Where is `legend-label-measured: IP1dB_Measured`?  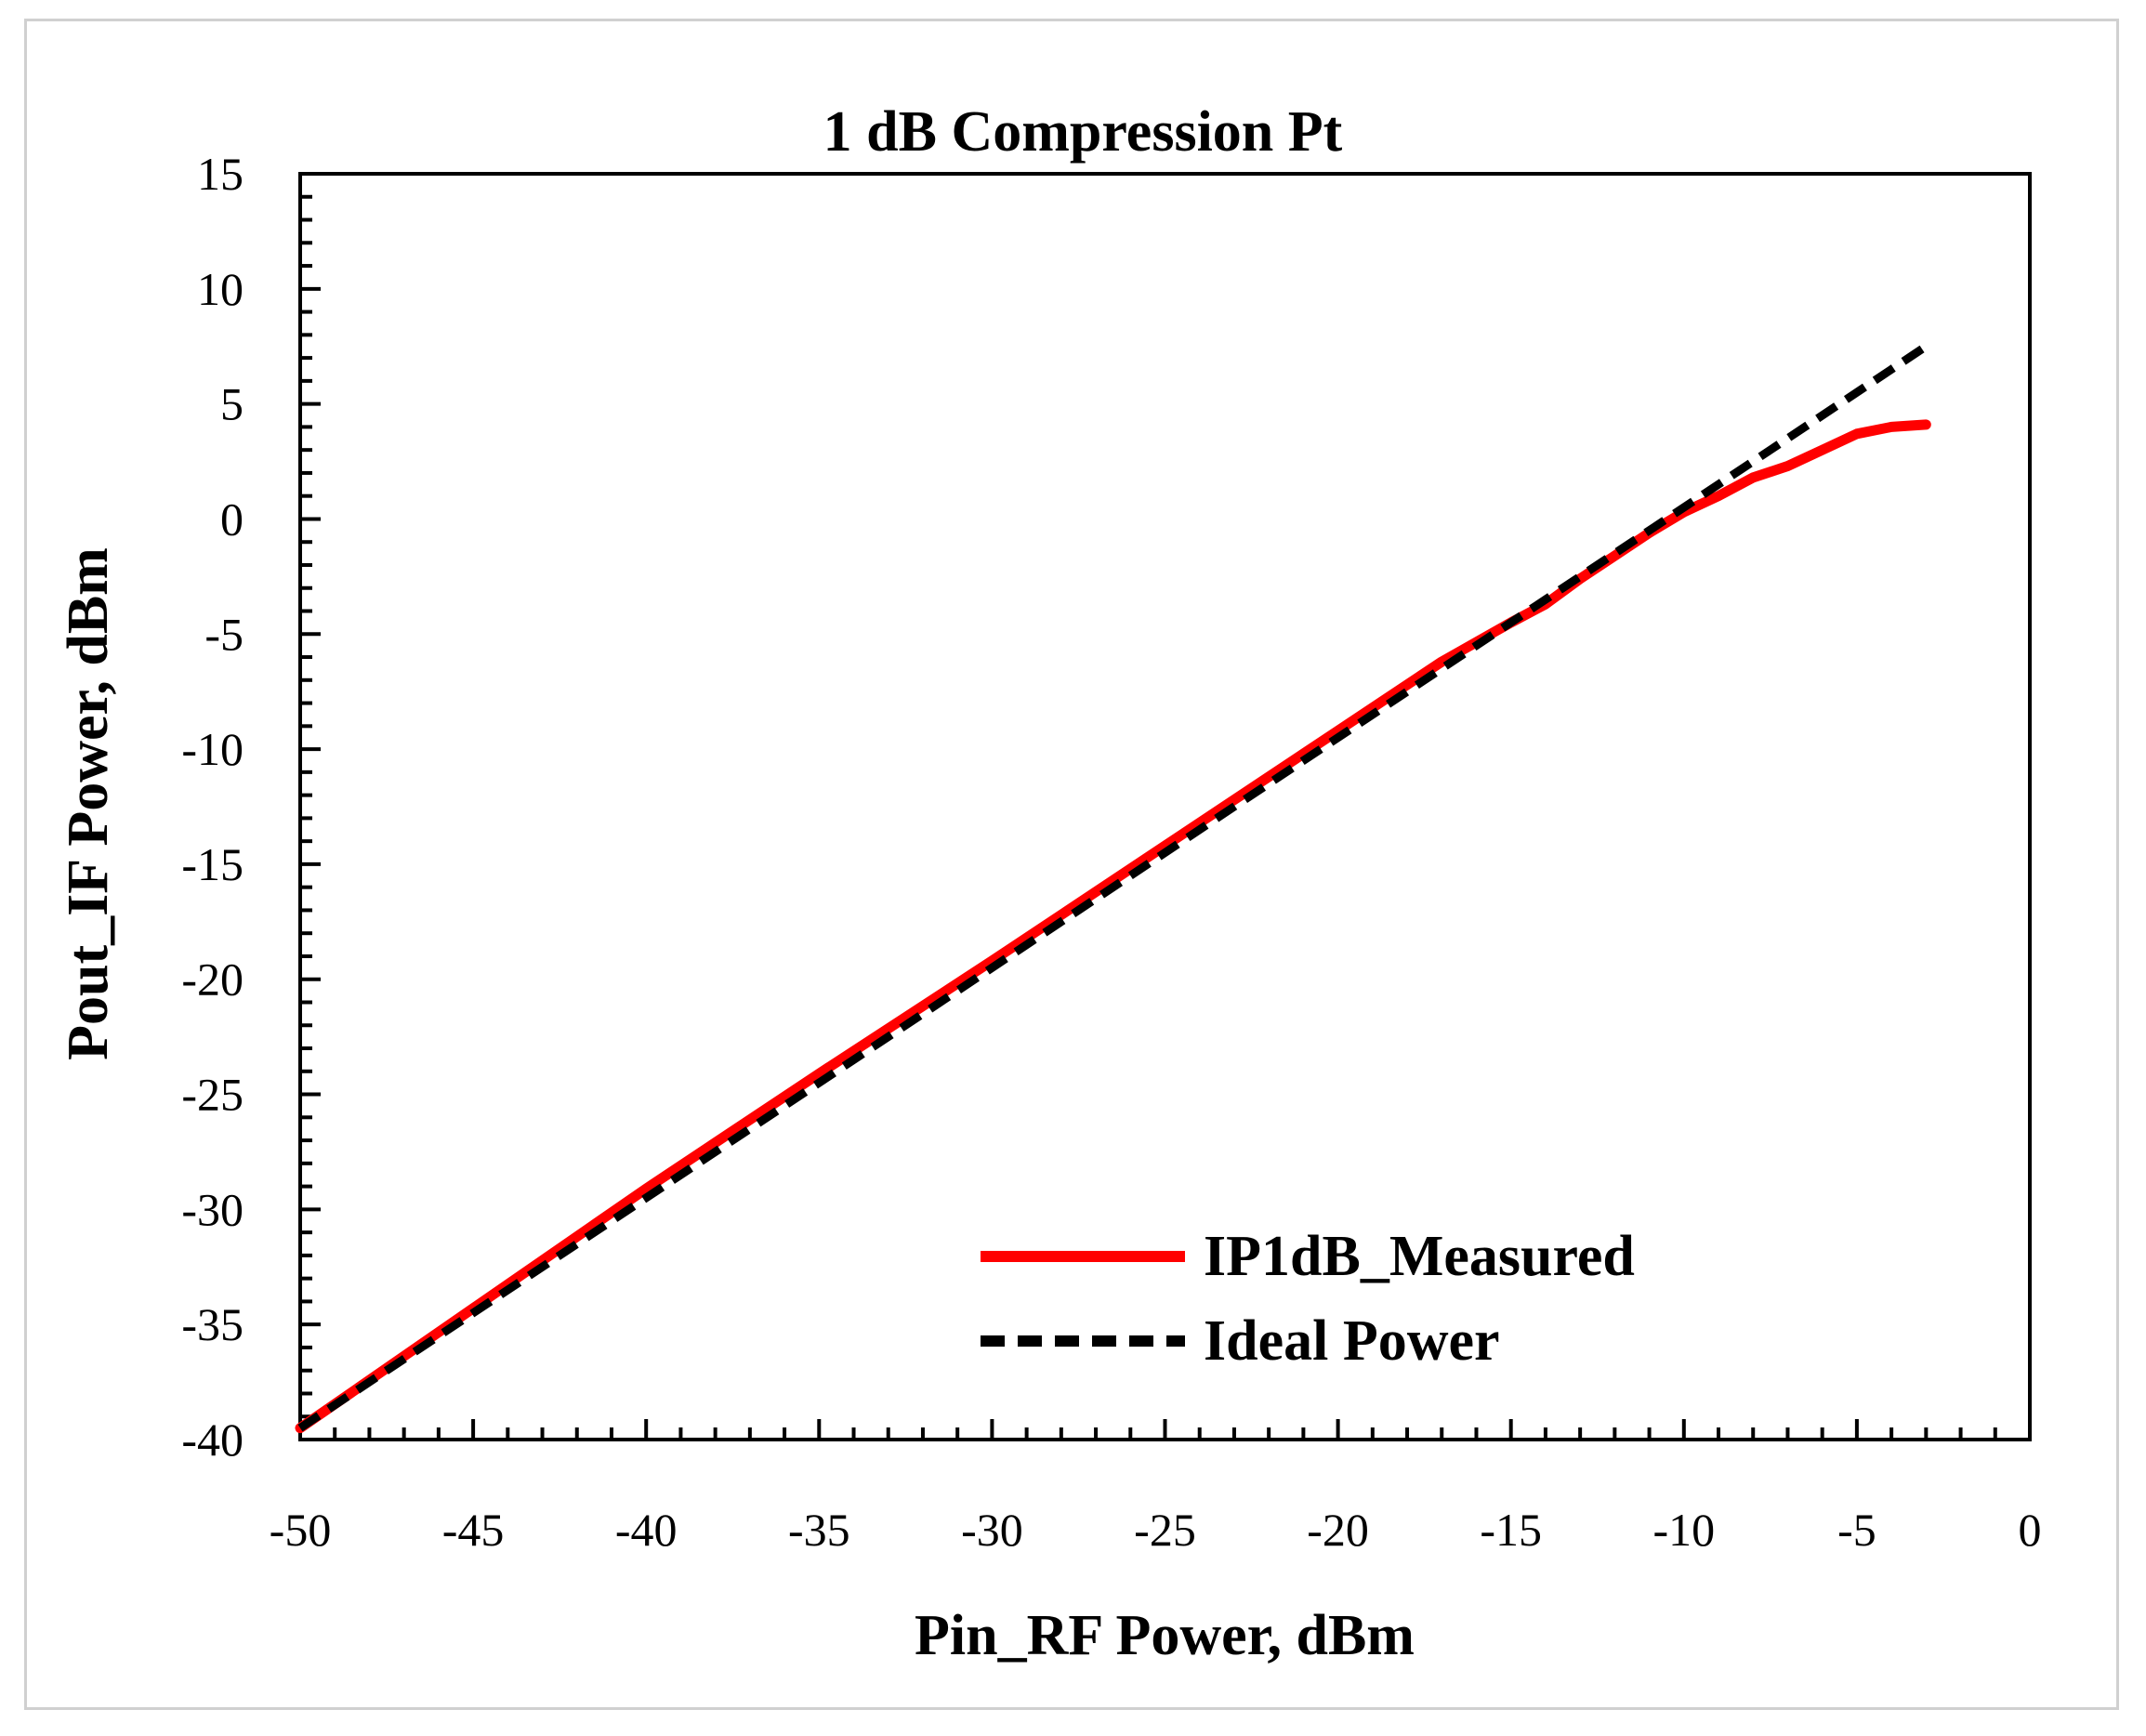
legend-label-measured: IP1dB_Measured is located at coordinates (1420, 1256).